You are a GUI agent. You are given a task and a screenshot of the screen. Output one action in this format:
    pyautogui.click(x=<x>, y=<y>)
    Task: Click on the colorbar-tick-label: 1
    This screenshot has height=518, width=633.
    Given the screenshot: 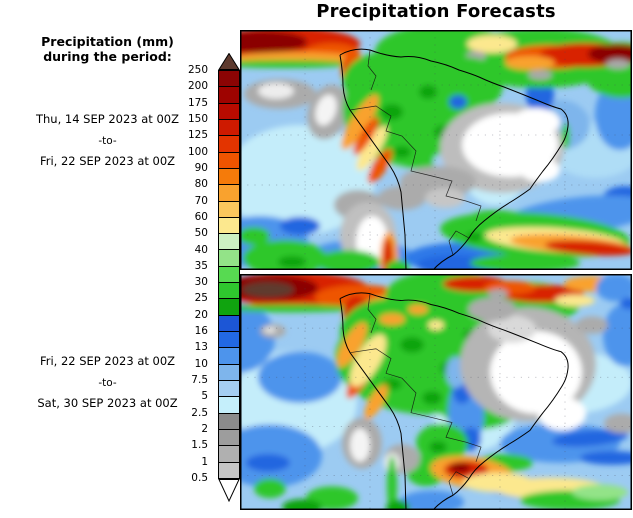 What is the action you would take?
    pyautogui.click(x=204, y=461)
    